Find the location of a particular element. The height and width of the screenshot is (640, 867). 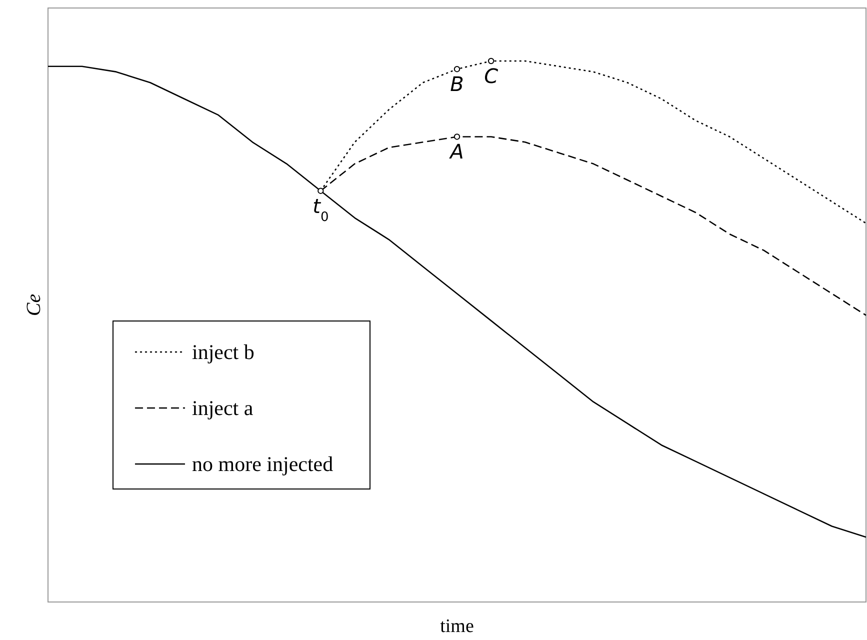

legend-label: no more injected is located at coordinates (263, 464).